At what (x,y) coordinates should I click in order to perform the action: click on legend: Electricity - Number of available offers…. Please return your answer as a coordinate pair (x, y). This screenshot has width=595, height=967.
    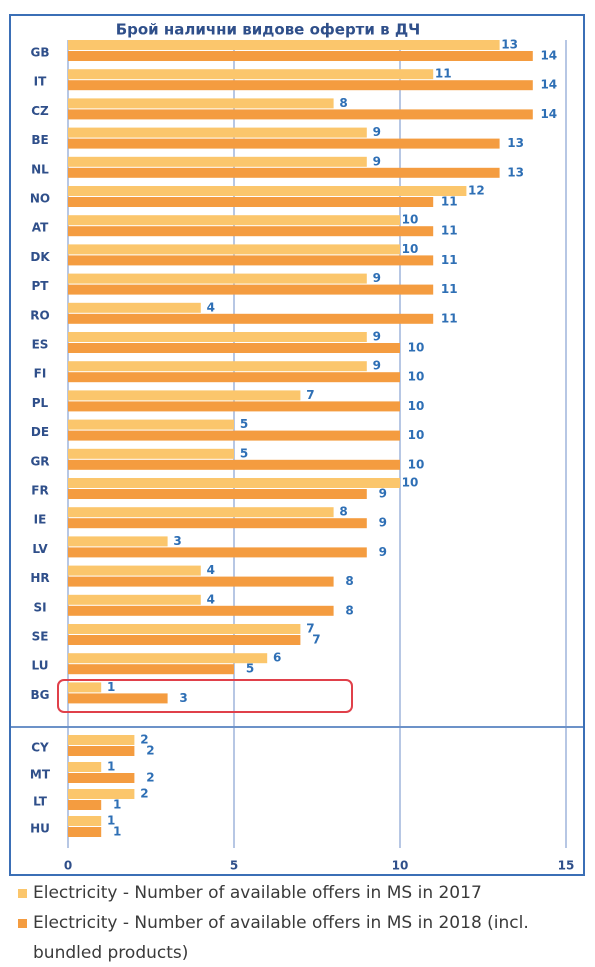
    Looking at the image, I should click on (298, 922).